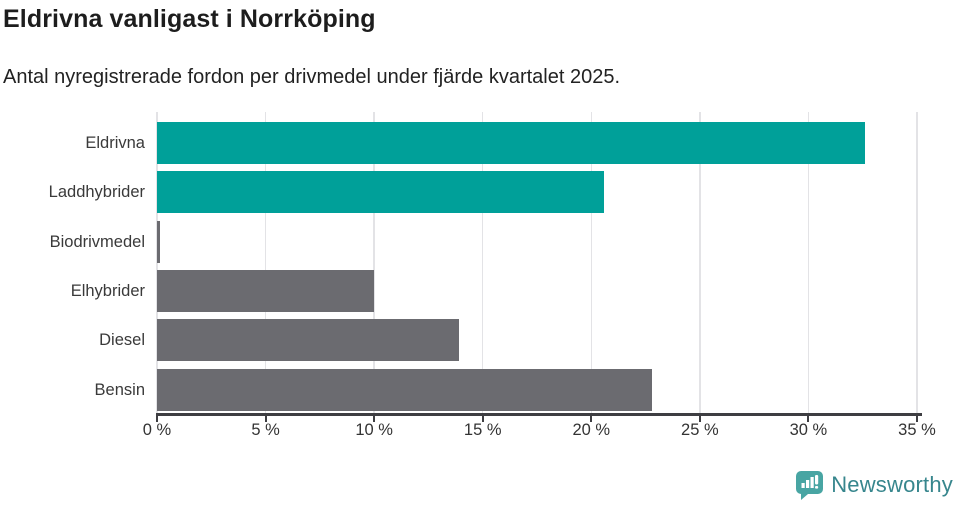  Describe the element at coordinates (700, 430) in the screenshot. I see `tick-label-25: 25 %` at that location.